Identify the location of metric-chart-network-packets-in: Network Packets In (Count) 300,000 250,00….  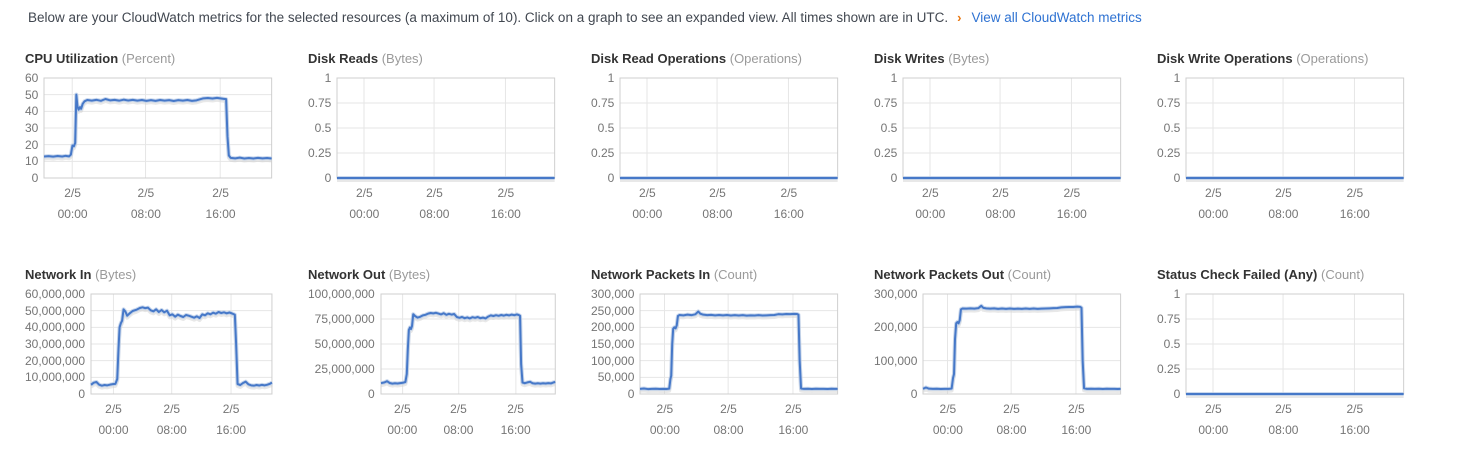
(714, 352).